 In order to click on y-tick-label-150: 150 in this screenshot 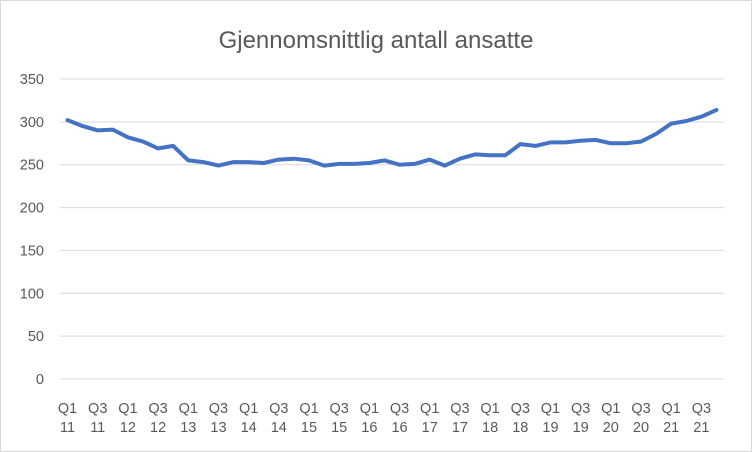, I will do `click(32, 251)`.